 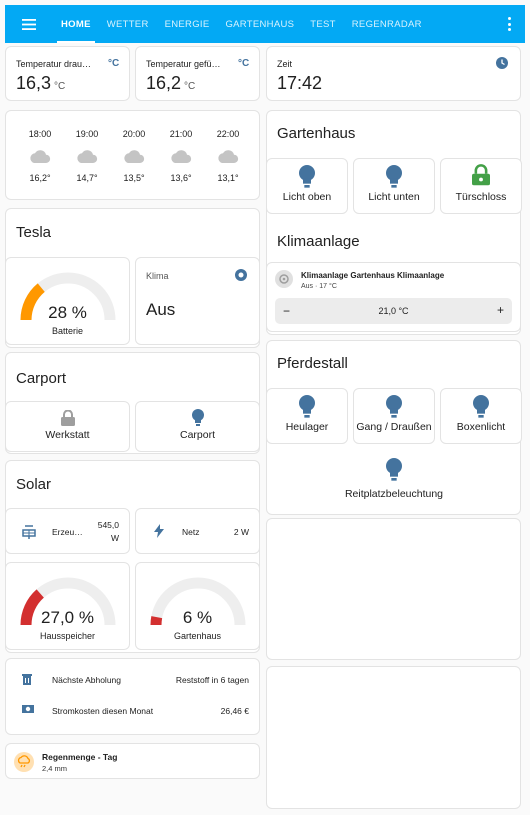 What do you see at coordinates (481, 197) in the screenshot?
I see `button-label: Türschloss` at bounding box center [481, 197].